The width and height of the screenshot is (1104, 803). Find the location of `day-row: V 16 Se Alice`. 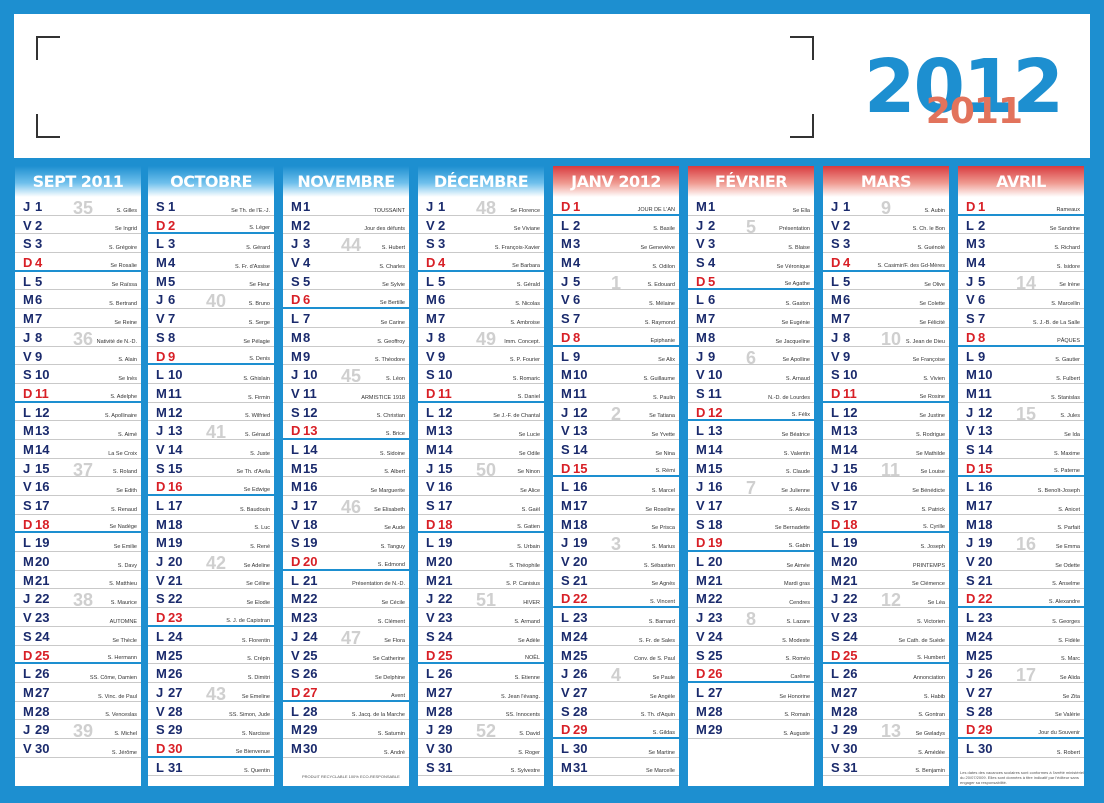

day-row: V 16 Se Alice is located at coordinates (481, 486).